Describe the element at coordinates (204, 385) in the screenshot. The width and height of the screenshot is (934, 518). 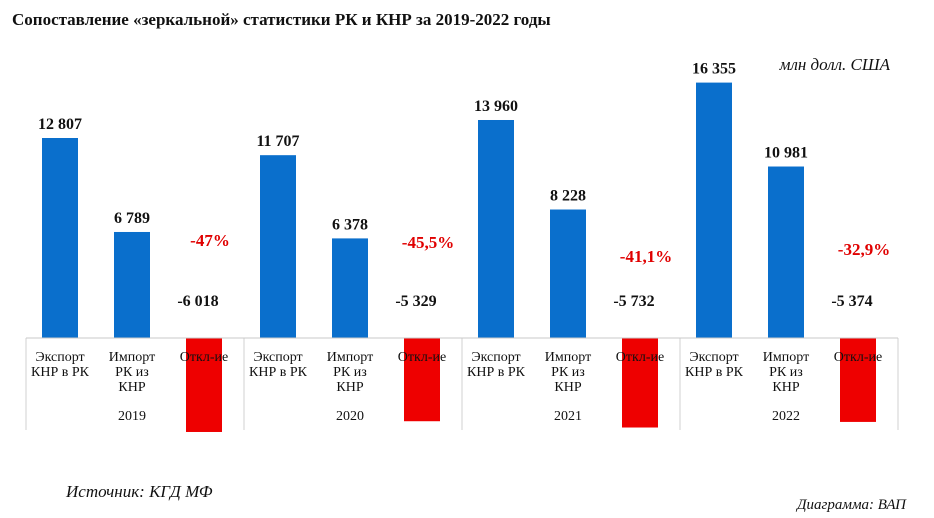
I see `bar-откл-ие-2019` at that location.